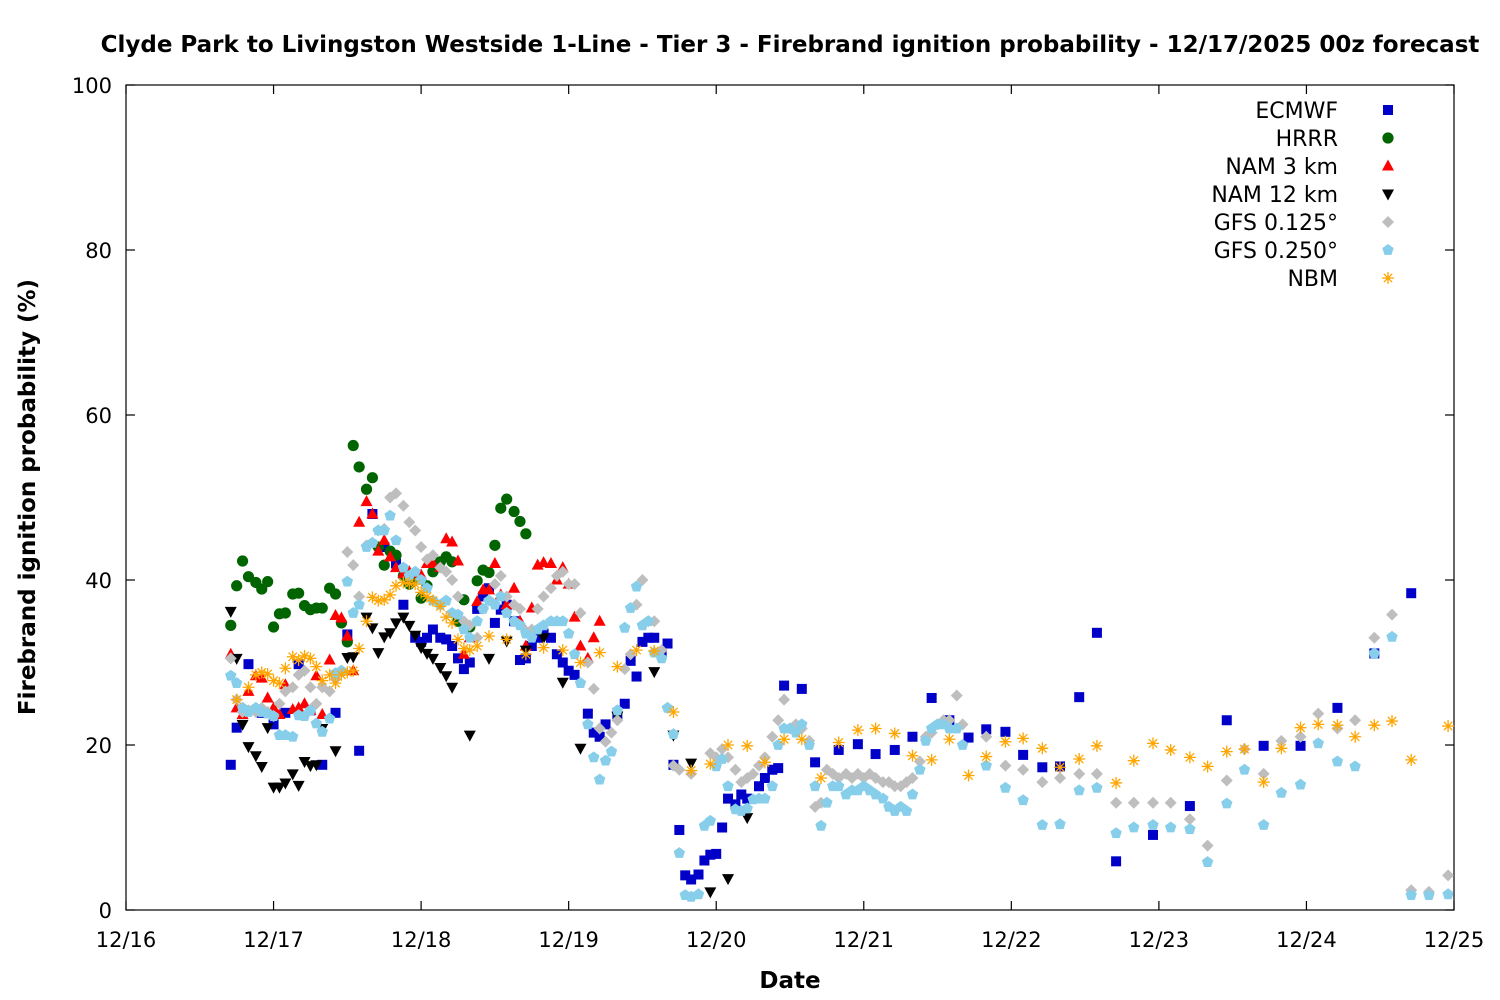 This screenshot has height=1000, width=1500. Describe the element at coordinates (1306, 940) in the screenshot. I see `x-tick-label: 12/24` at that location.